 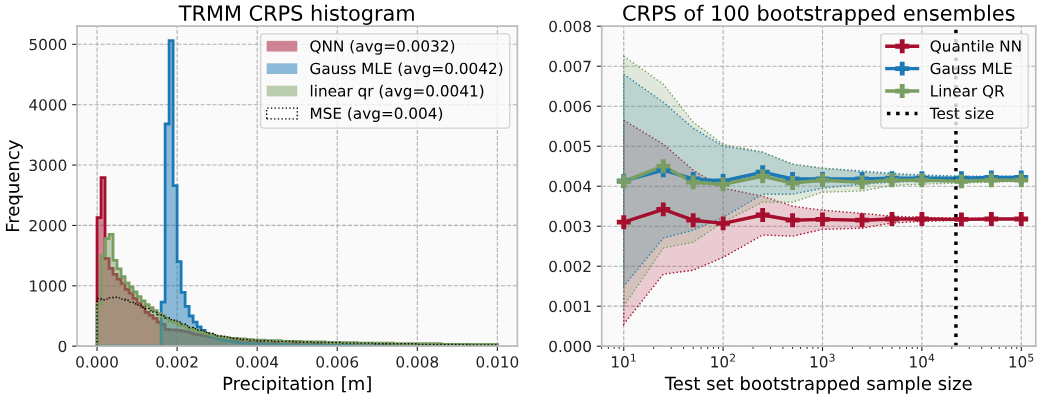 What do you see at coordinates (570, 306) in the screenshot?
I see `y-tick-label: 0.001` at bounding box center [570, 306].